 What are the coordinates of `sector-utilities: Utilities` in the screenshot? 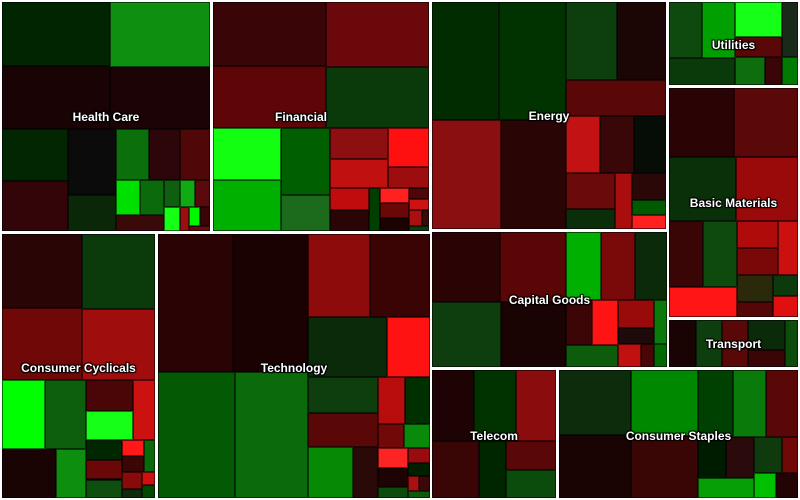 It's located at (733, 43).